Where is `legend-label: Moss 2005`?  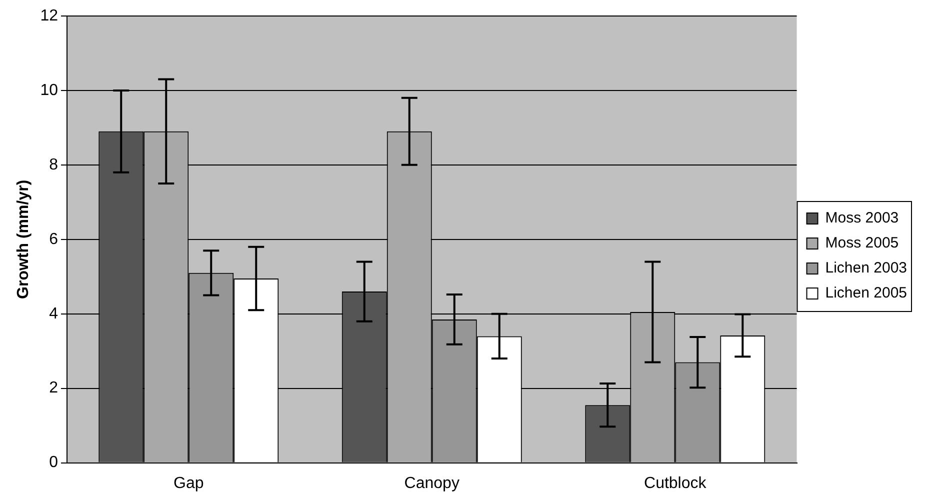 legend-label: Moss 2005 is located at coordinates (862, 243).